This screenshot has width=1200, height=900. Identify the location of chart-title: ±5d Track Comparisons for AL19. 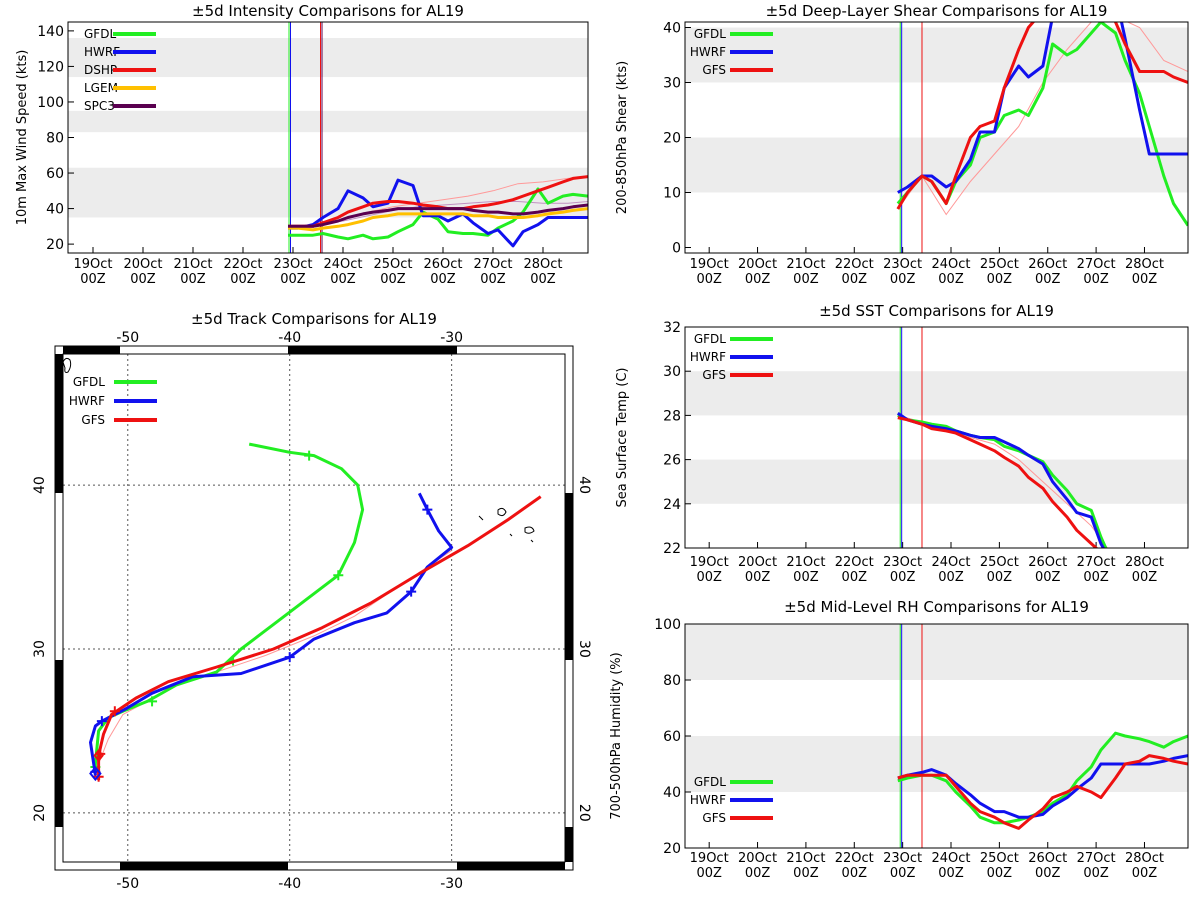
(314, 319).